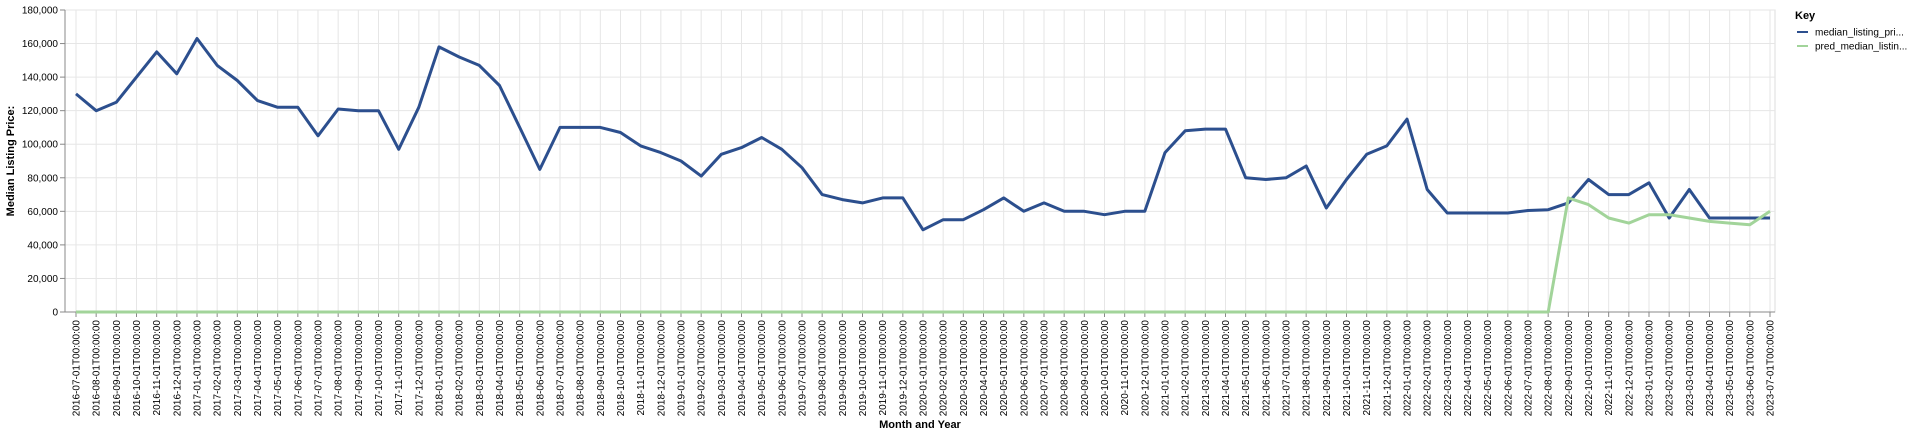 This screenshot has height=434, width=1920. What do you see at coordinates (40, 11) in the screenshot?
I see `y-tick-label: 180,000` at bounding box center [40, 11].